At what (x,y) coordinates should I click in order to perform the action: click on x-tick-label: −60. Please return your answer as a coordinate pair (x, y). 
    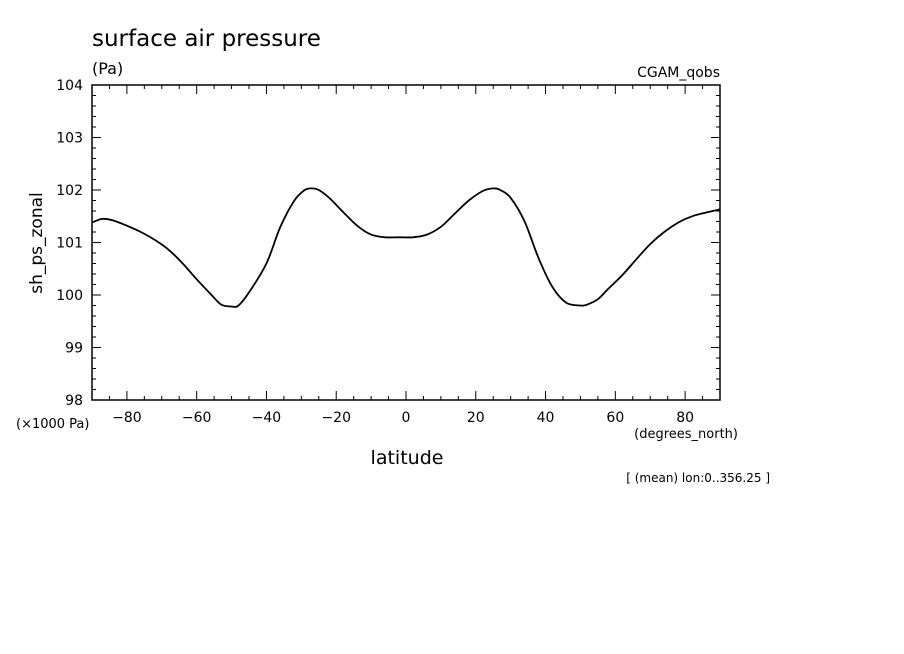
    Looking at the image, I should click on (197, 418).